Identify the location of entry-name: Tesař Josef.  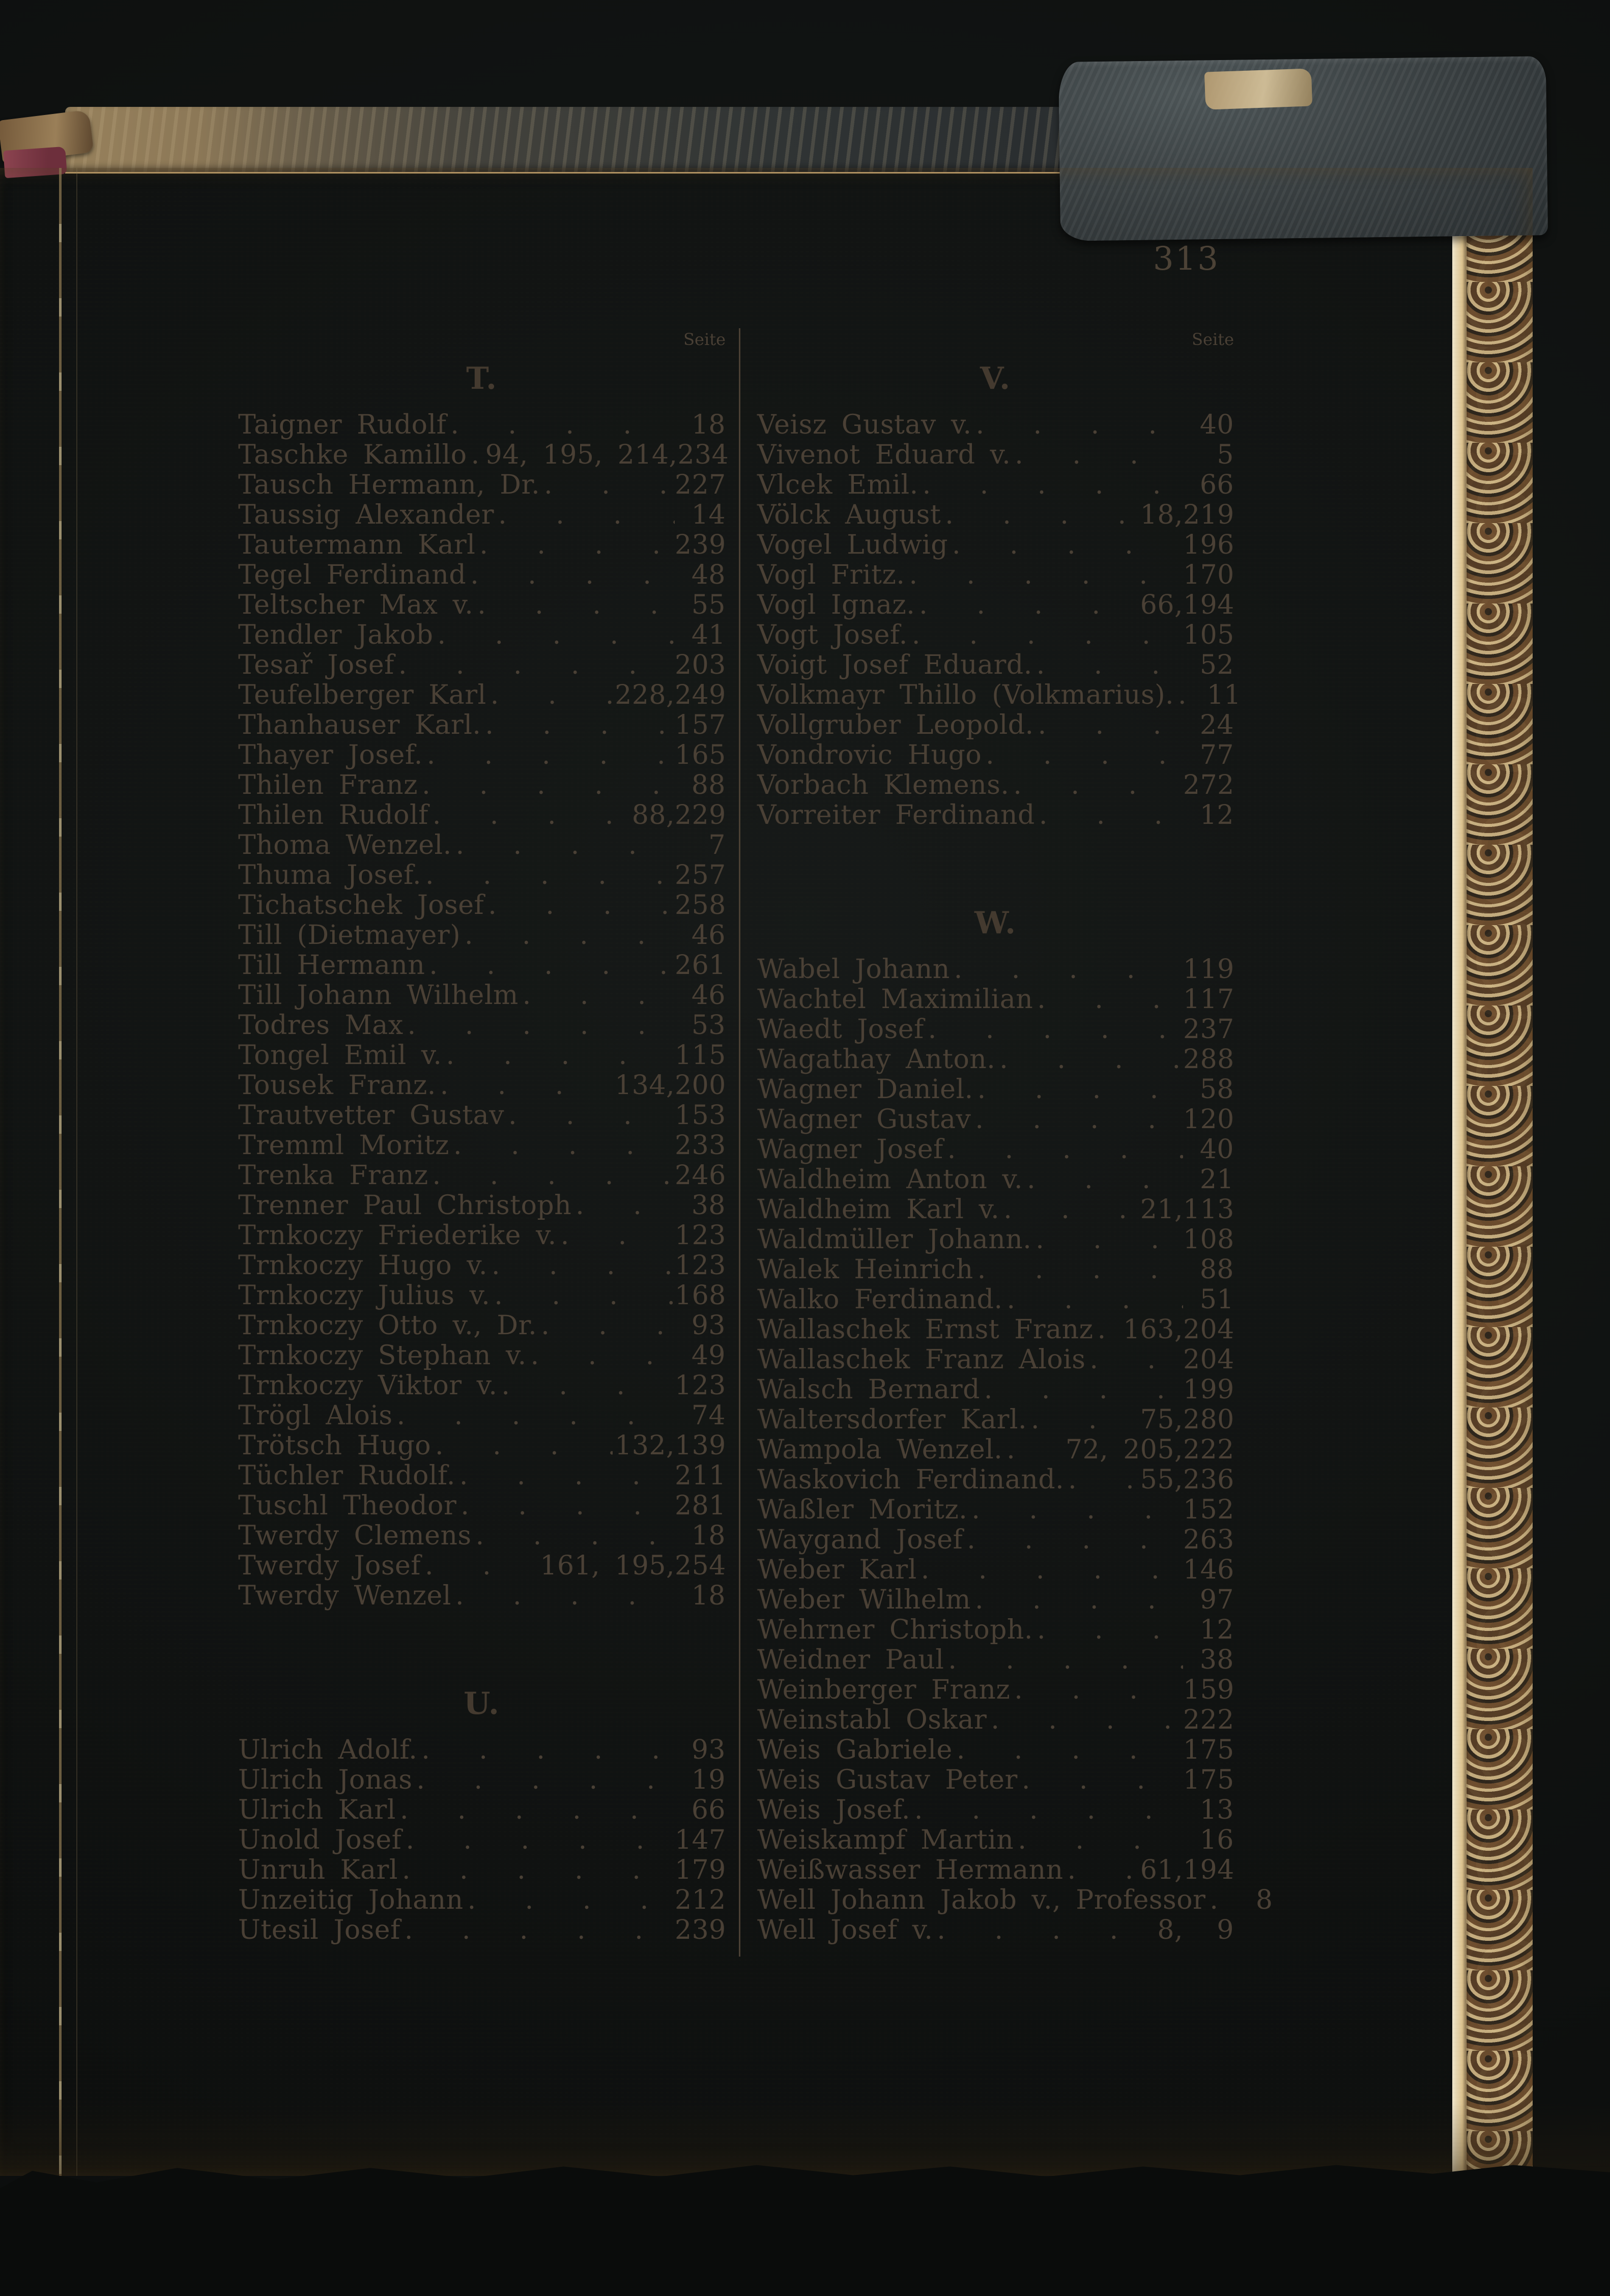
(316, 665).